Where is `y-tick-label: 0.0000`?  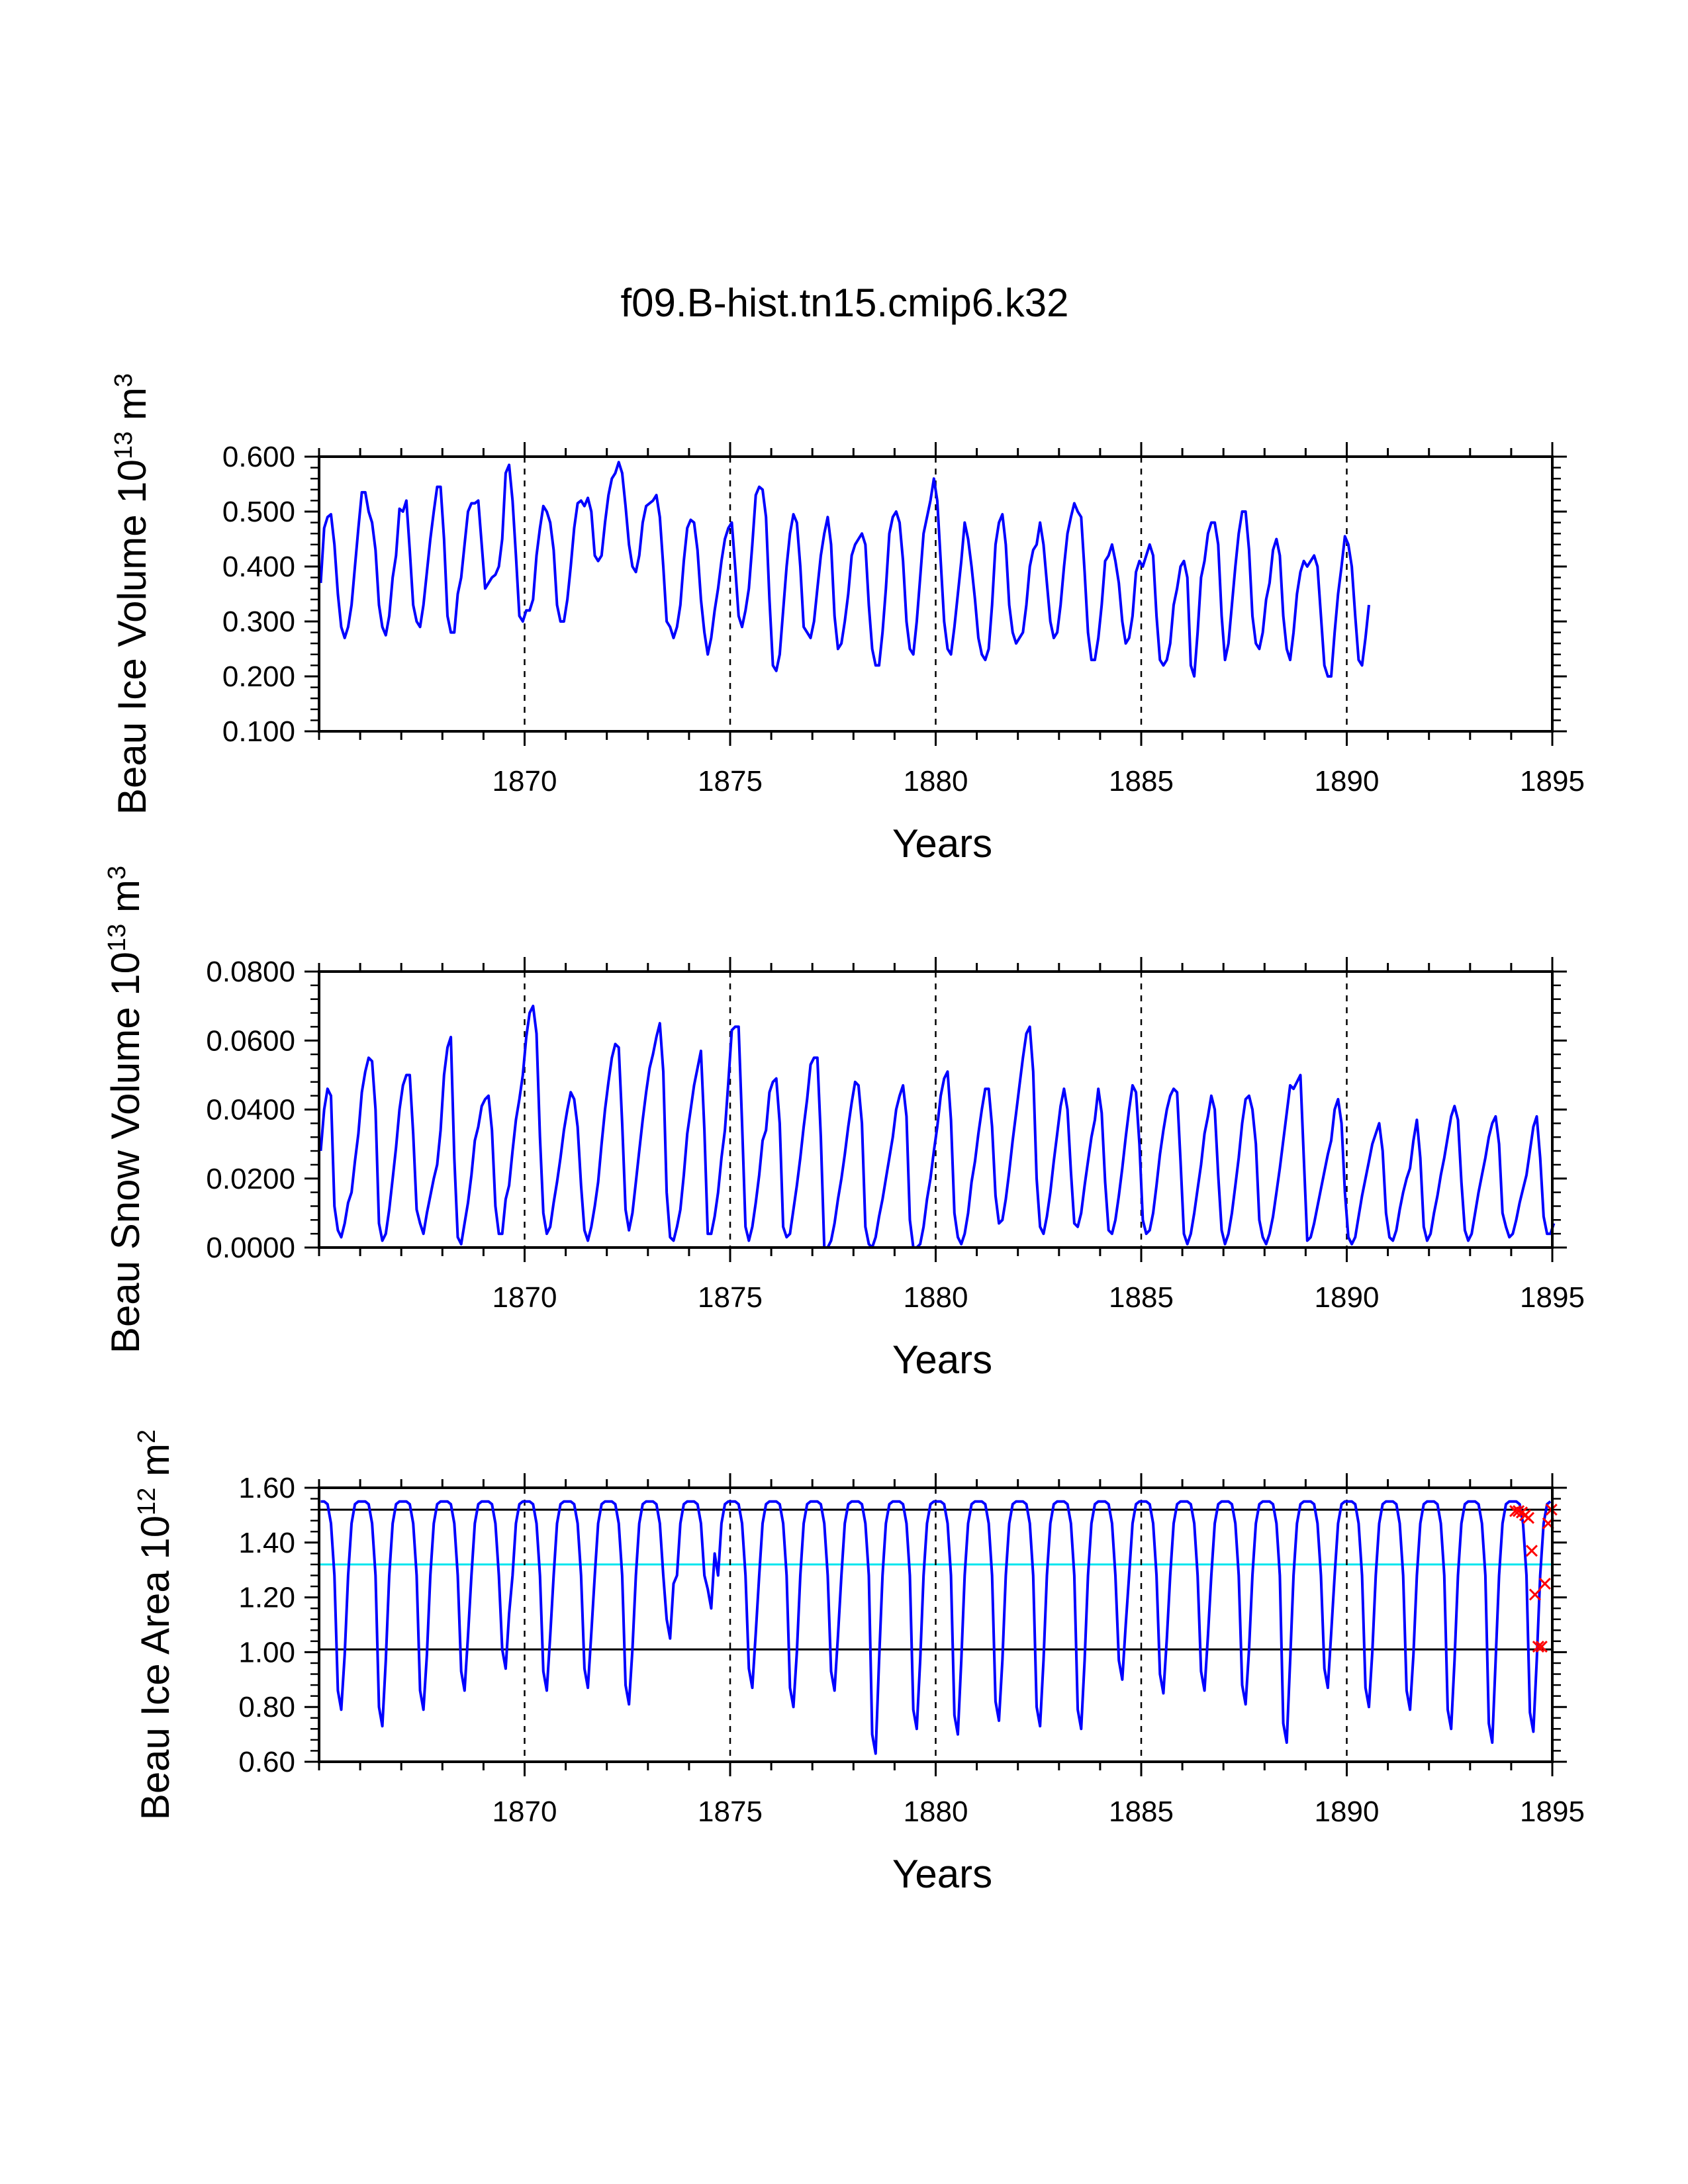
y-tick-label: 0.0000 is located at coordinates (250, 1248).